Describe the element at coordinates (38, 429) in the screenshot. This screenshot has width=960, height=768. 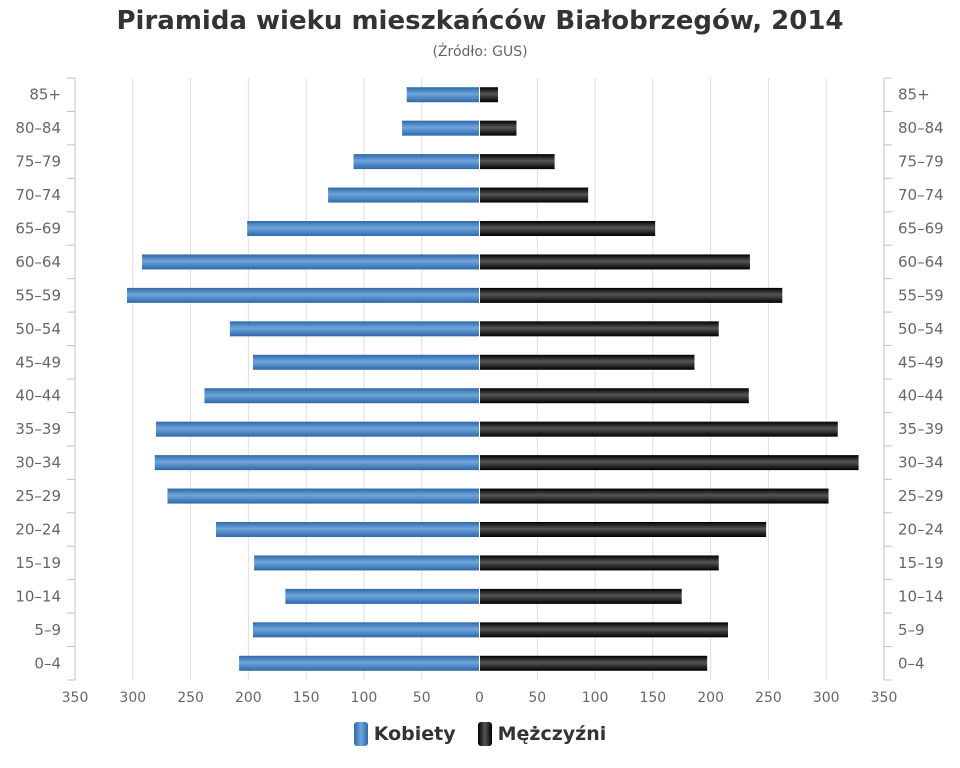
I see `category-label-left: 35–39` at that location.